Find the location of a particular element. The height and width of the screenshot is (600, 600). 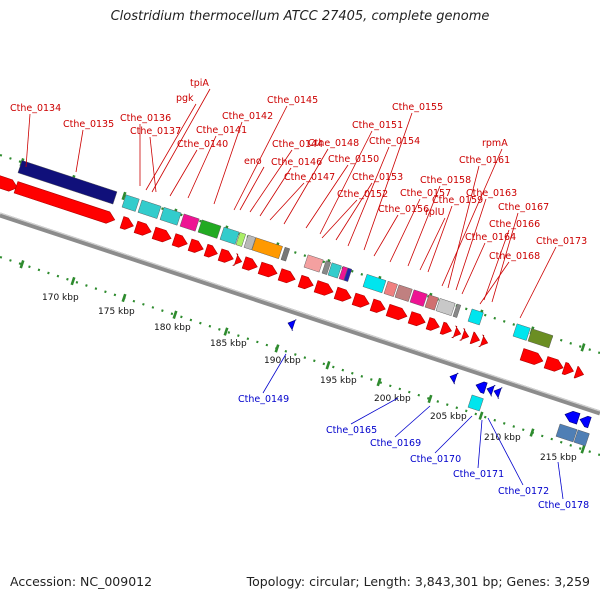

gene-label-top: Cthe_0141 is located at coordinates (221, 130).